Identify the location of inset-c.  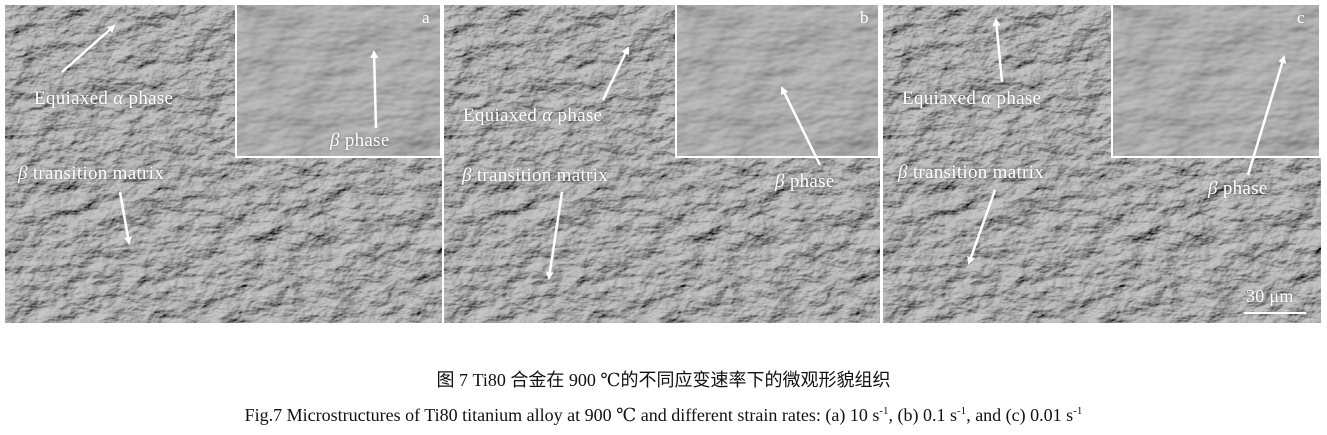
(1216, 81).